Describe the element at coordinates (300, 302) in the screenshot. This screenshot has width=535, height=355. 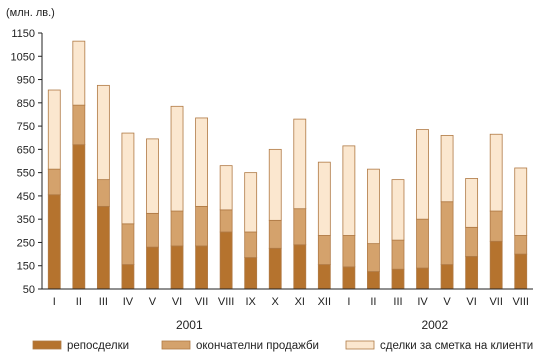
I see `x-tick-label: XI` at that location.